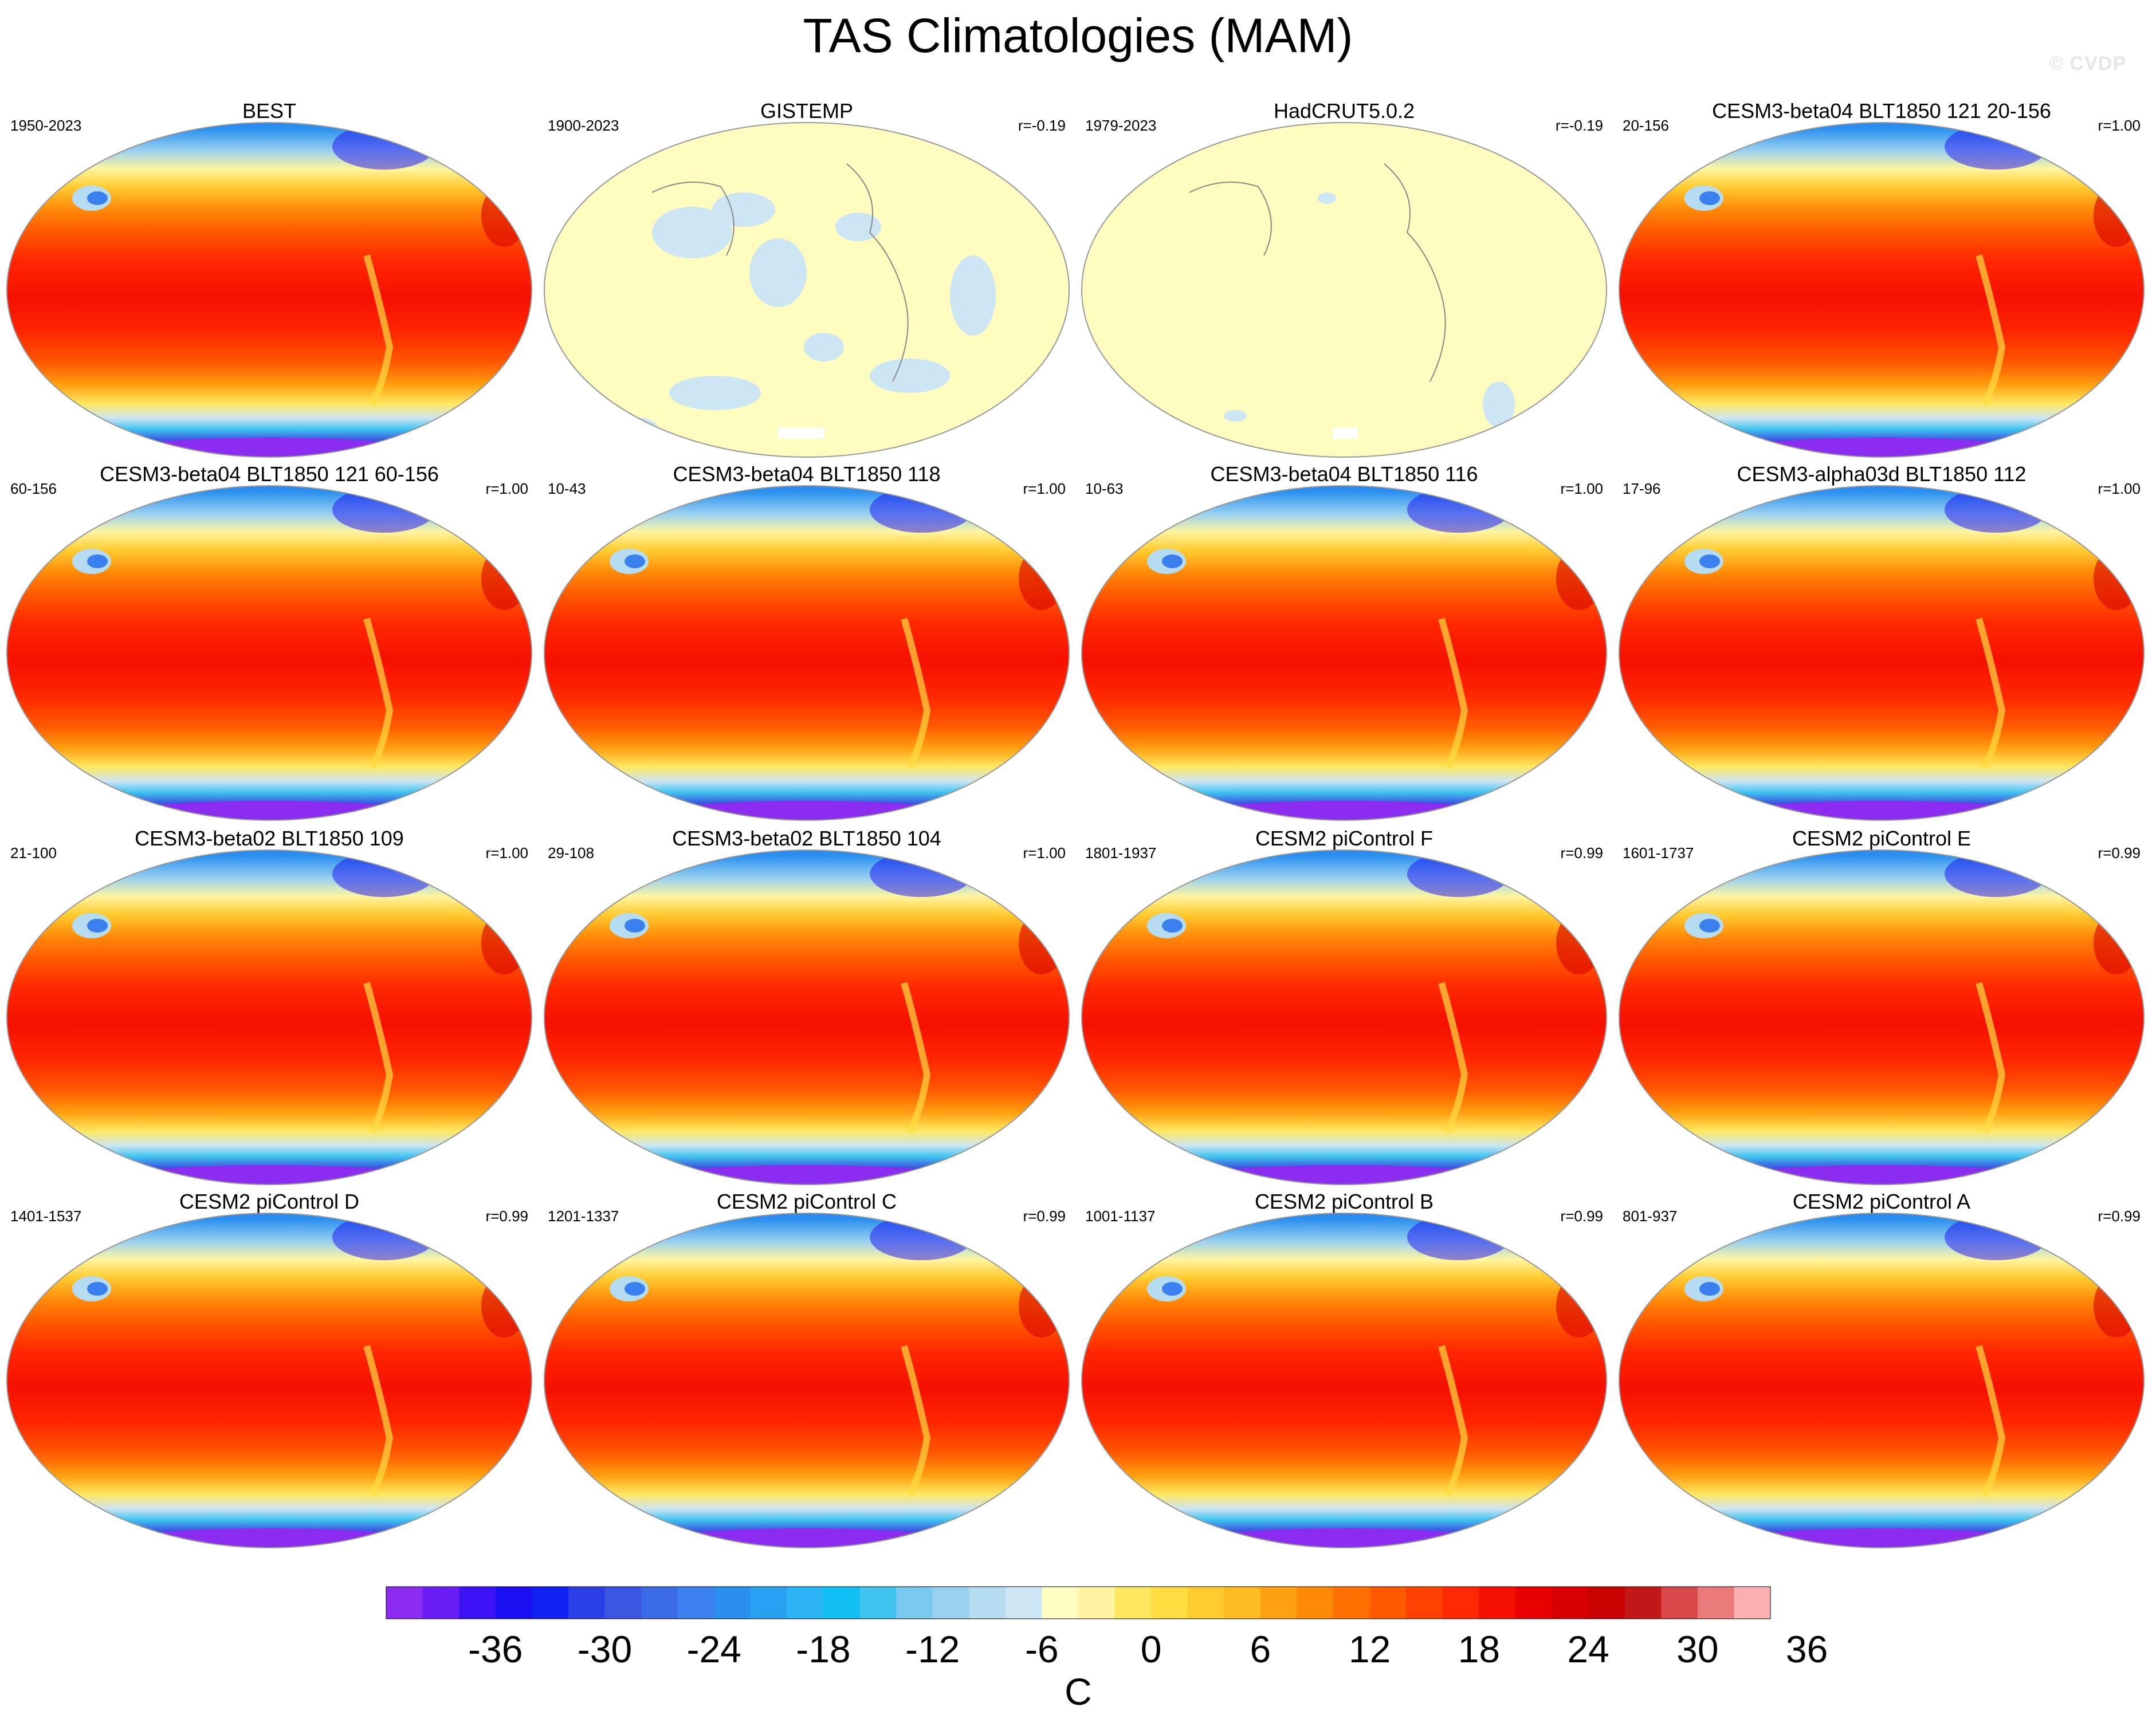  Describe the element at coordinates (1104, 488) in the screenshot. I see `panel-years-label: 10-63` at that location.